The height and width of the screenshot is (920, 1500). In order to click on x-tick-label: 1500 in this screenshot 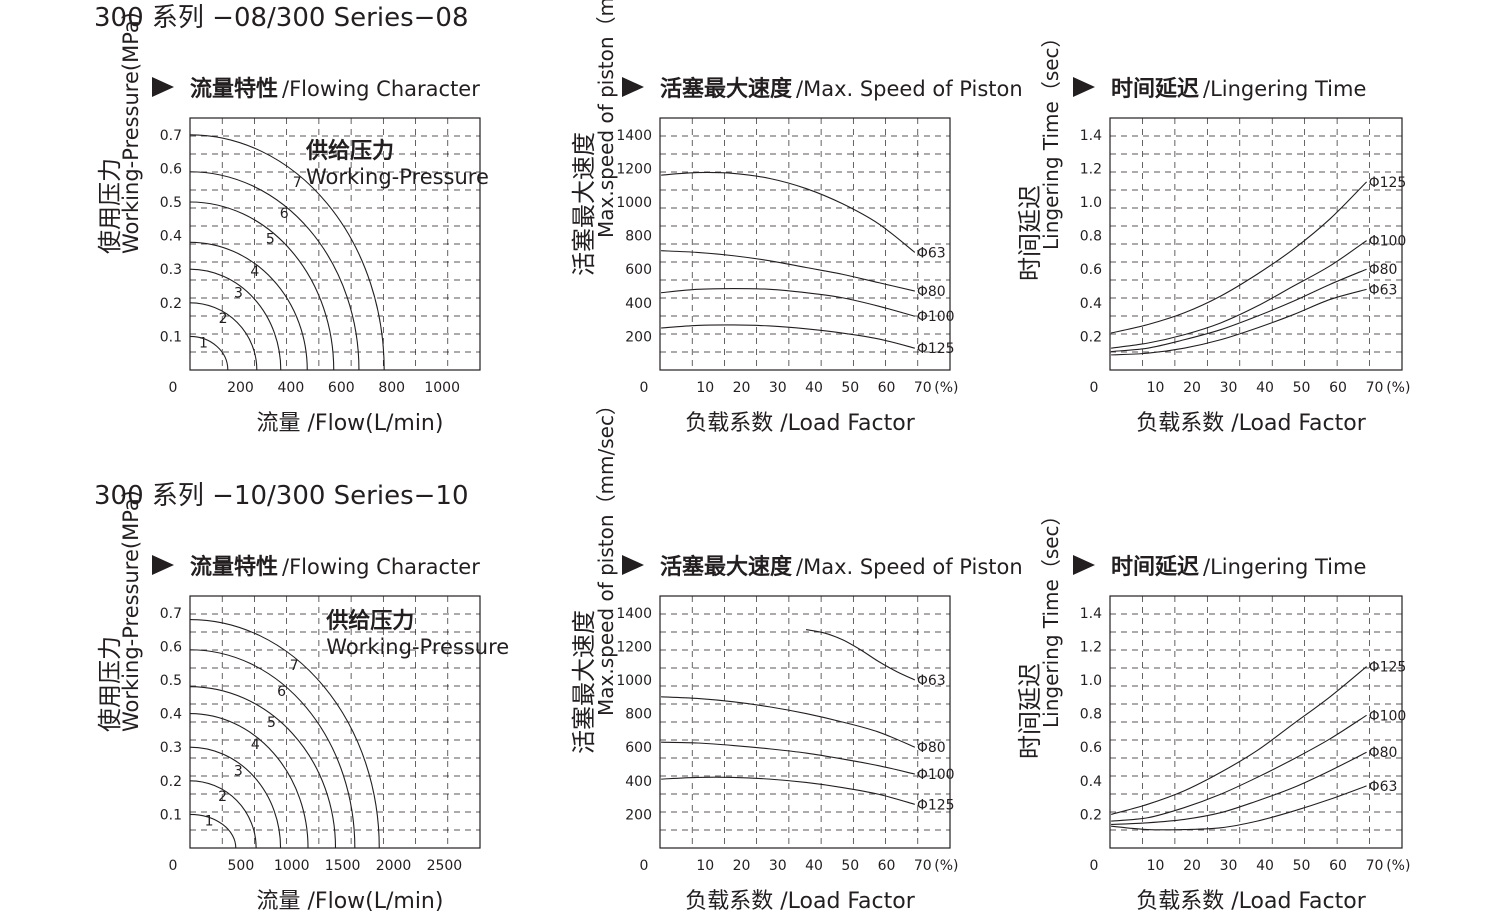, I will do `click(343, 866)`.